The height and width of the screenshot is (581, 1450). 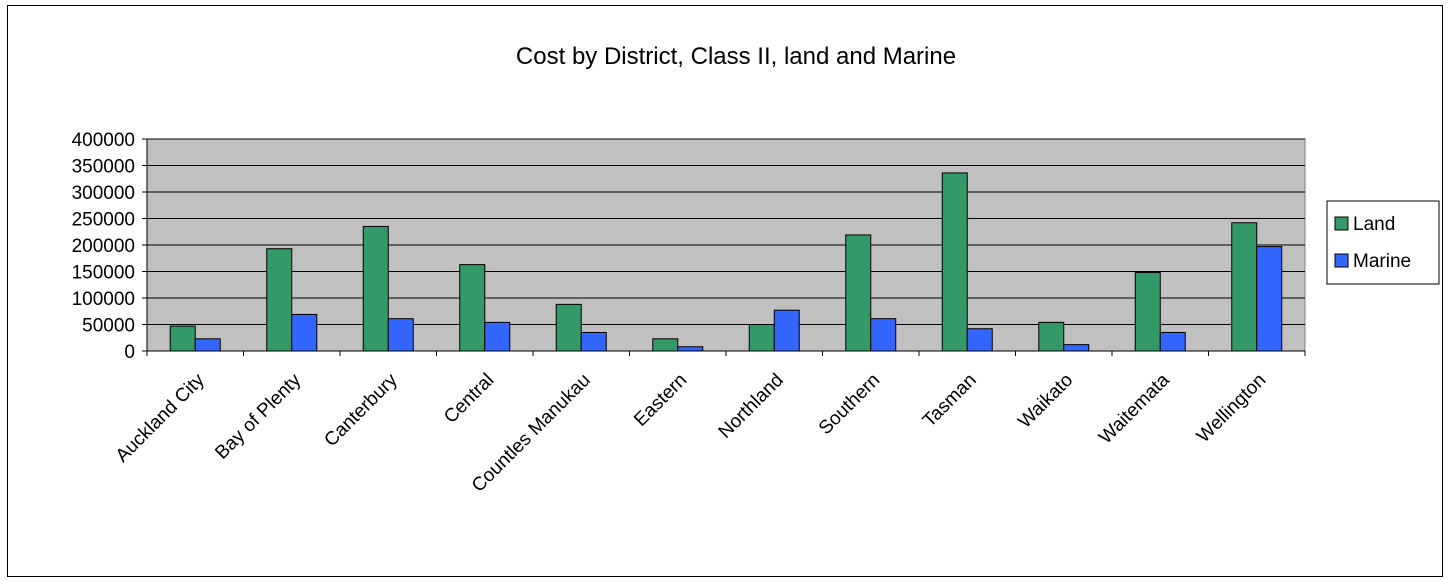 What do you see at coordinates (472, 308) in the screenshot?
I see `bar-land-central` at bounding box center [472, 308].